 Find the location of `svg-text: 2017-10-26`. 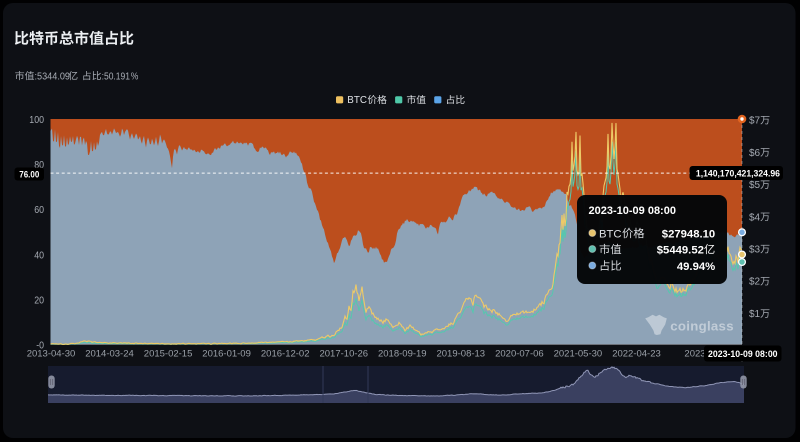

svg-text: 2017-10-26 is located at coordinates (343, 354).